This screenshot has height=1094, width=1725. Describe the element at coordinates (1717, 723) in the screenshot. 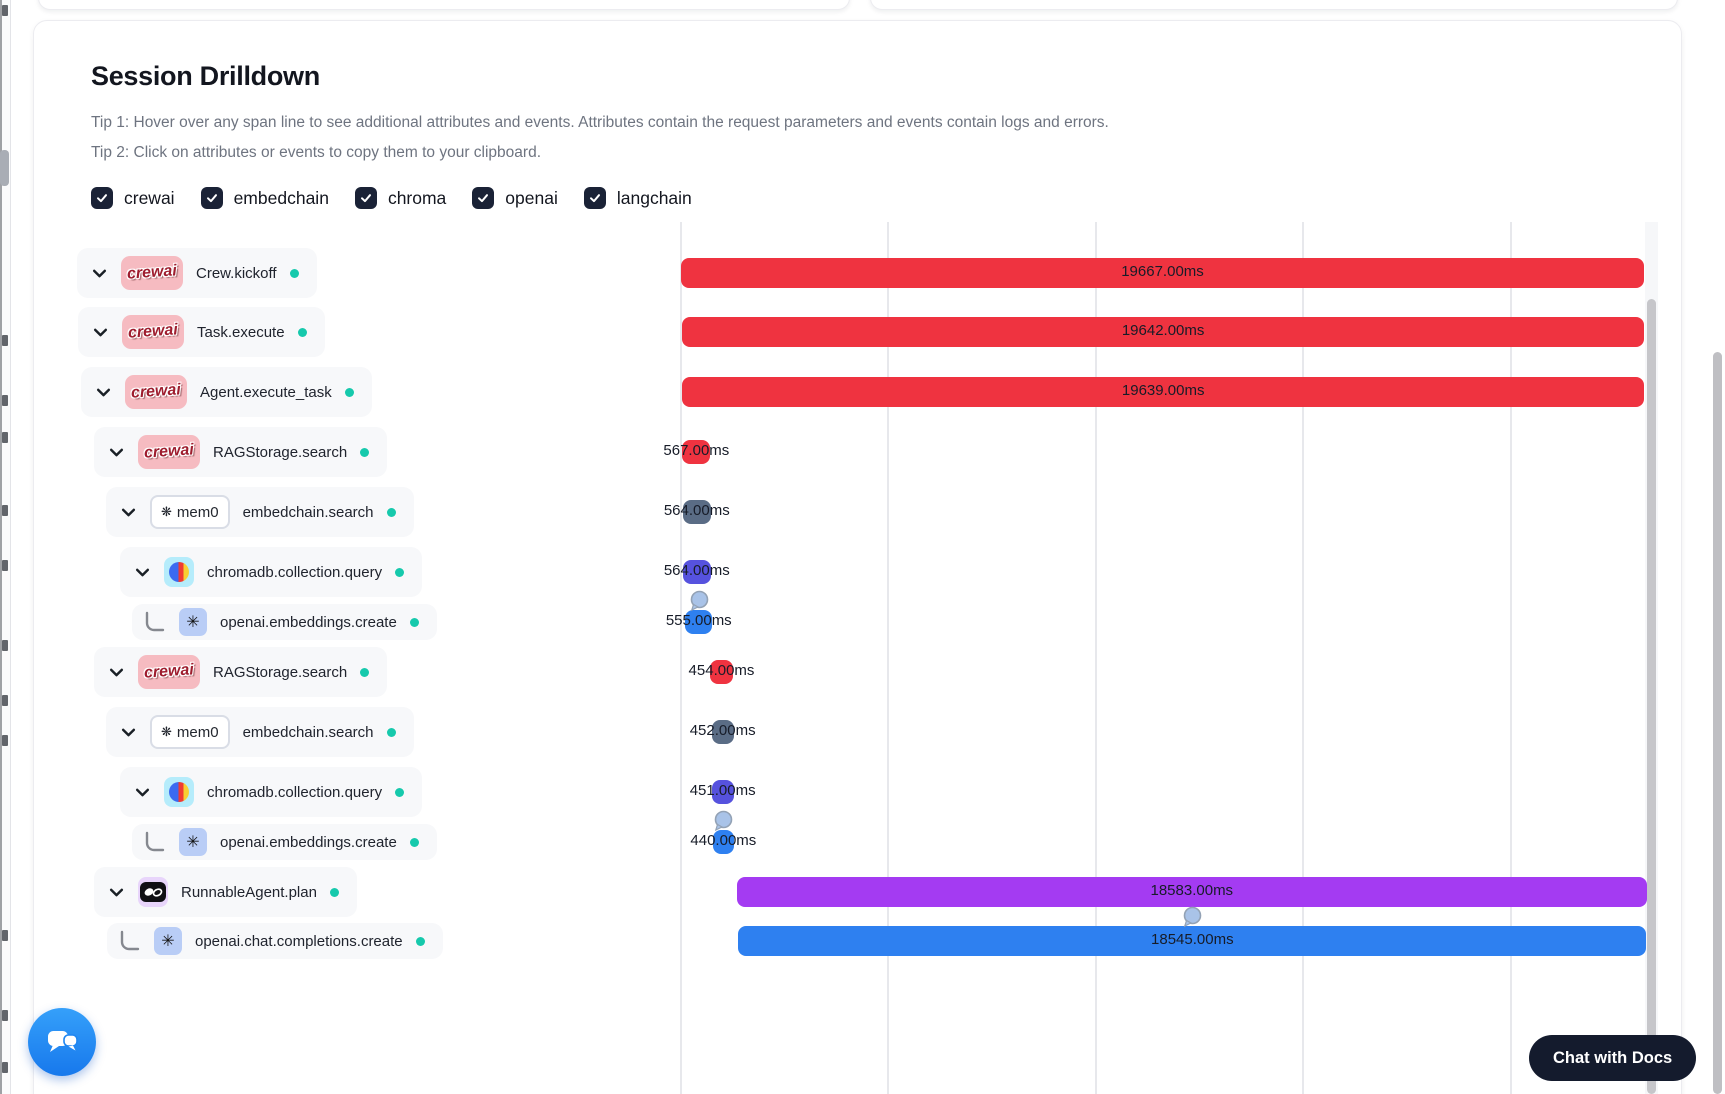

I see `page-scrollbar` at that location.